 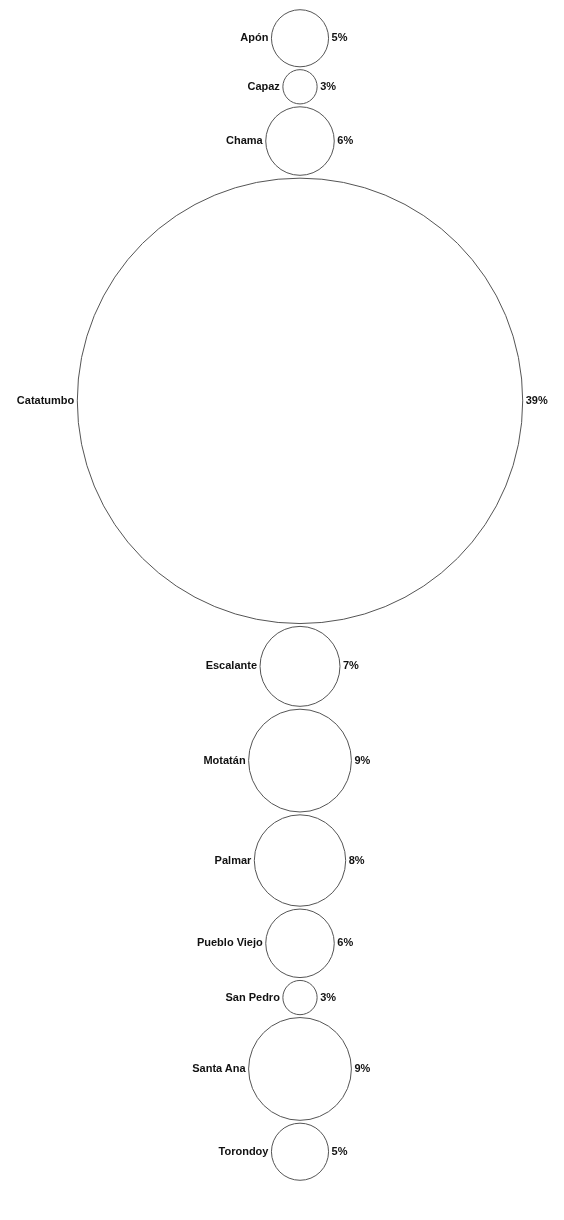 I want to click on category-label: Motatán, so click(x=224, y=759).